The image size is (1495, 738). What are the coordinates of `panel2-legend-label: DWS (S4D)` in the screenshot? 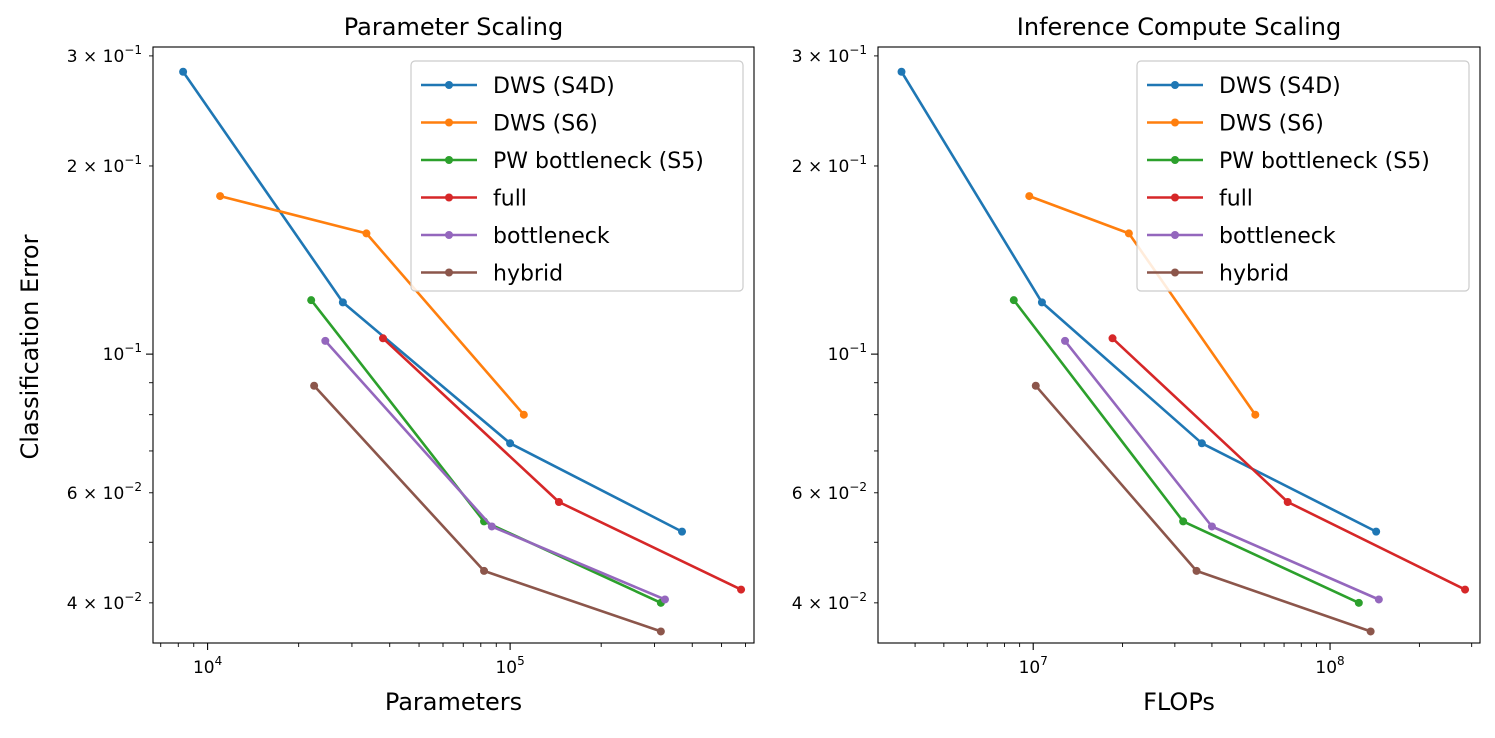 It's located at (1280, 86).